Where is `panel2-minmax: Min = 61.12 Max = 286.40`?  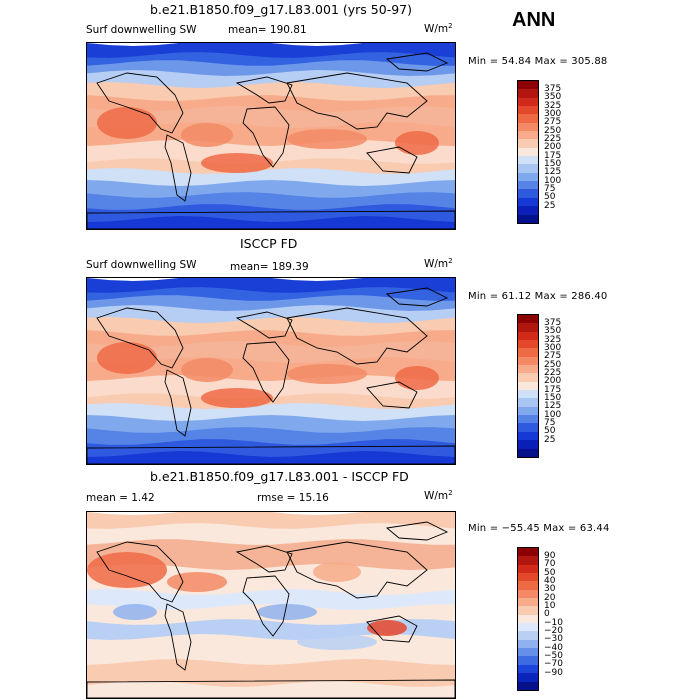 panel2-minmax: Min = 61.12 Max = 286.40 is located at coordinates (538, 296).